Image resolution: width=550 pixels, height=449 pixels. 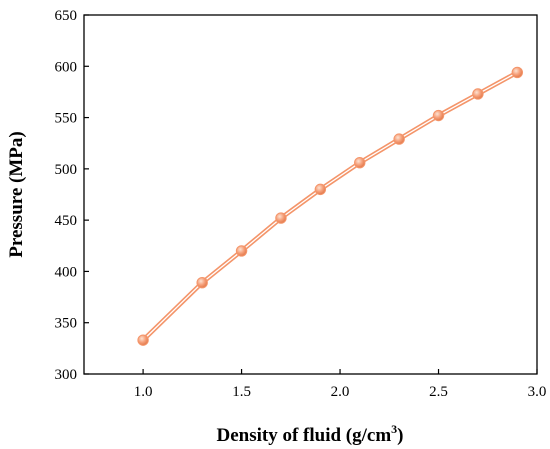 I want to click on y-tick-label: 600, so click(x=66, y=67).